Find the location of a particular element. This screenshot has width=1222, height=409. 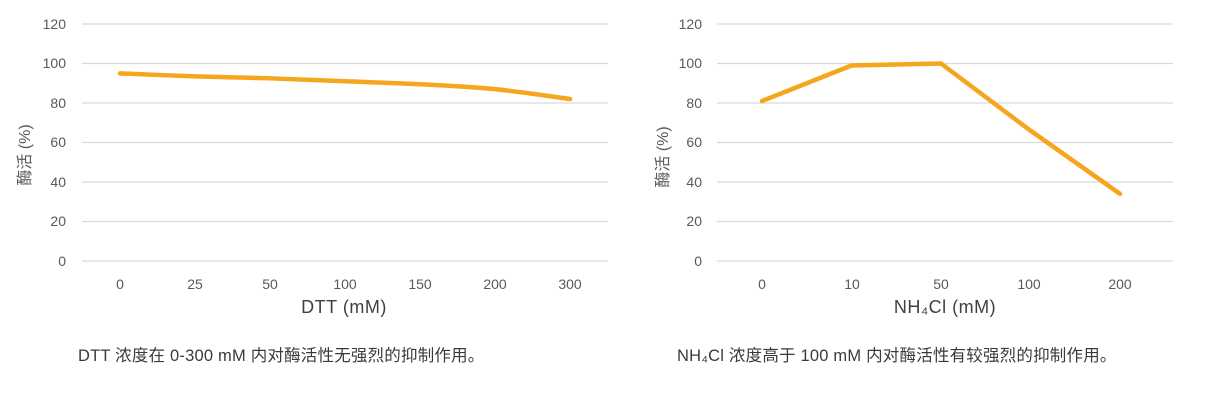

x-tick-label: 150 is located at coordinates (420, 284).